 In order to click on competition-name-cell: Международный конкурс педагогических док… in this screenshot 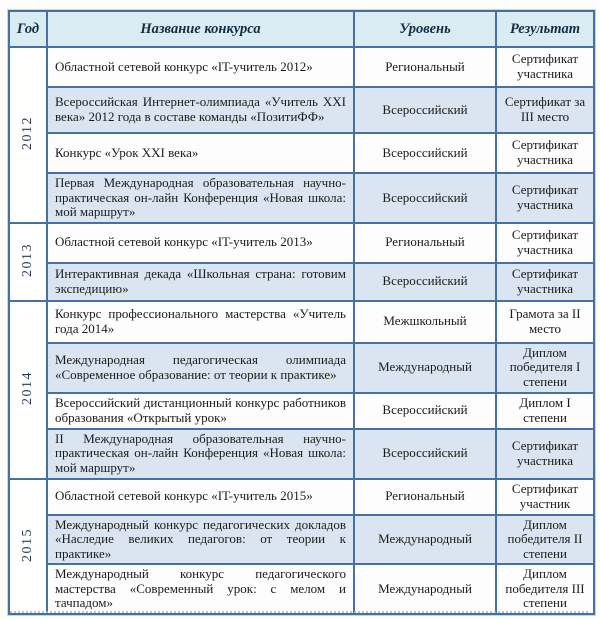, I will do `click(200, 539)`.